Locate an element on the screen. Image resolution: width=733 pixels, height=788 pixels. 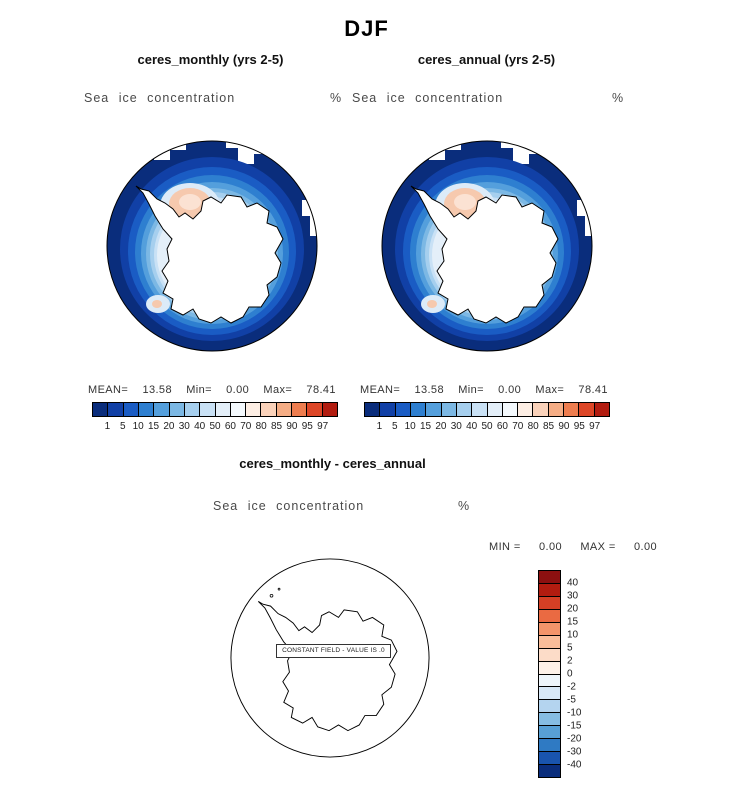
units-label-monthly: % is located at coordinates (336, 98).